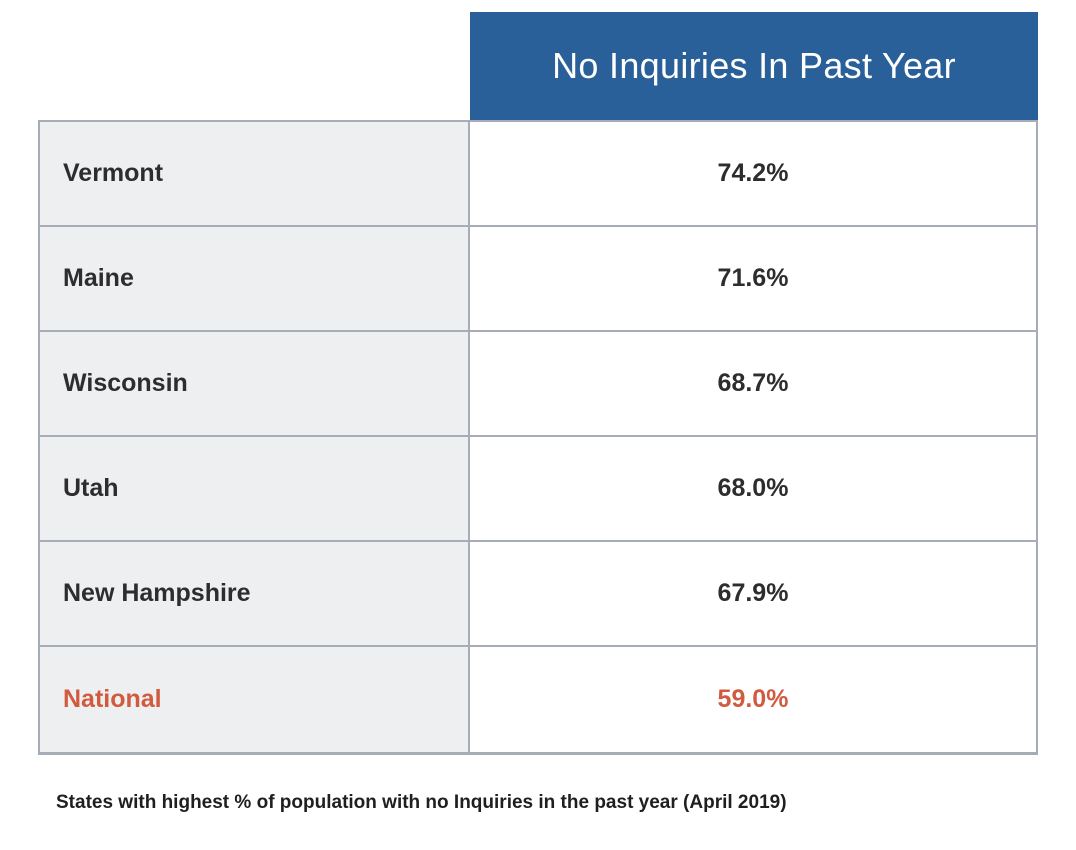 Image resolution: width=1076 pixels, height=850 pixels. I want to click on state-value: 74.2%, so click(753, 173).